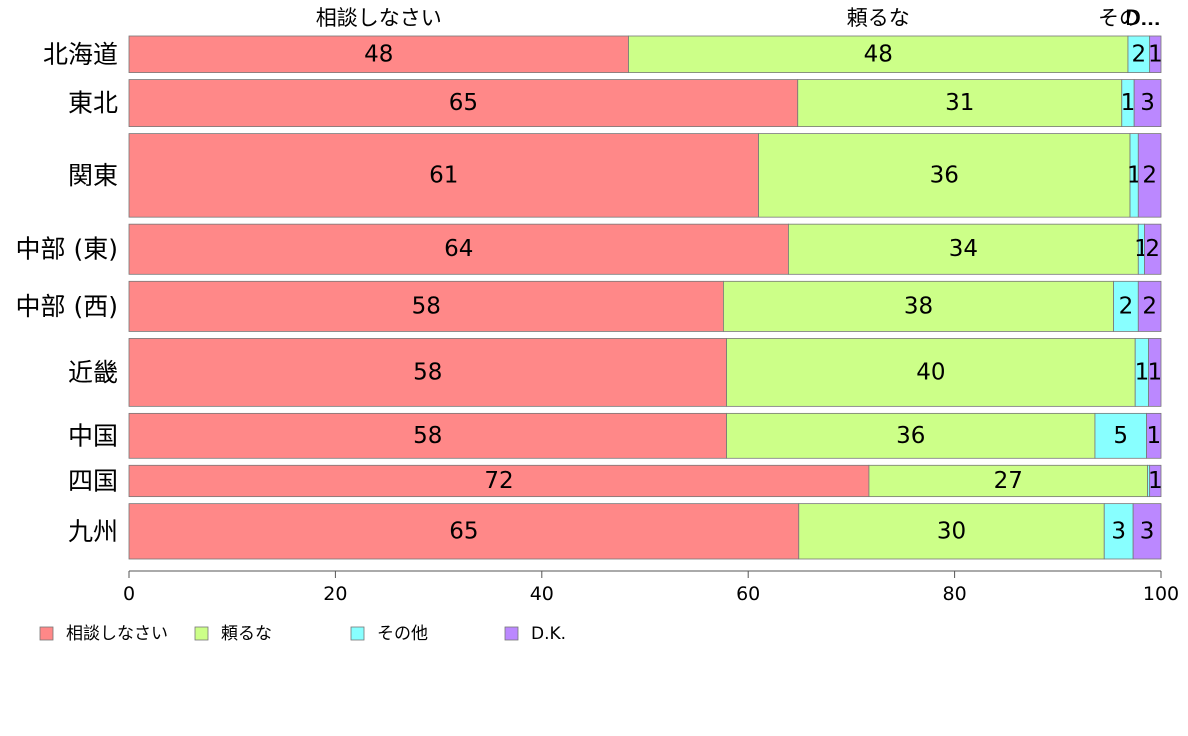  I want to click on top-label-0: 相談しなさい, so click(379, 18).